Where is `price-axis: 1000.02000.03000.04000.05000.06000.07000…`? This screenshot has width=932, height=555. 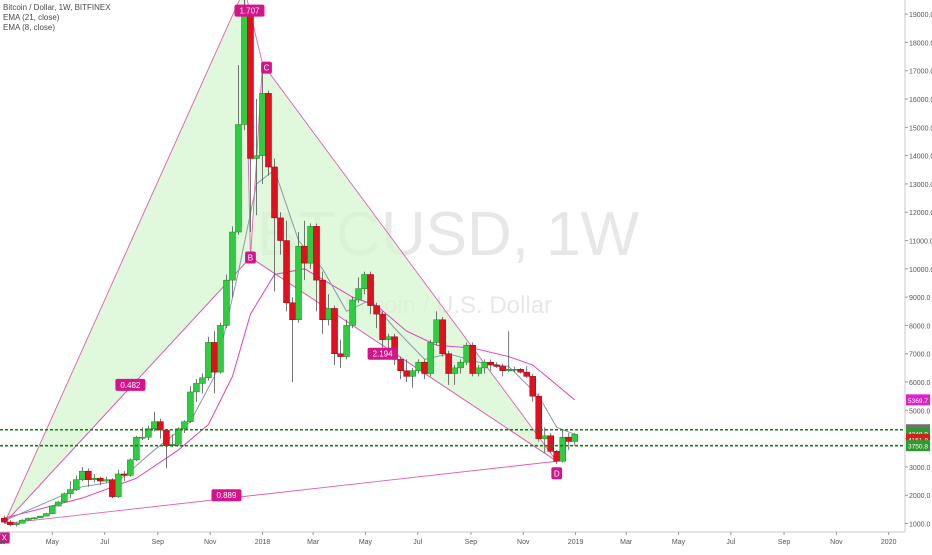 price-axis: 1000.02000.03000.04000.05000.06000.07000… is located at coordinates (918, 266).